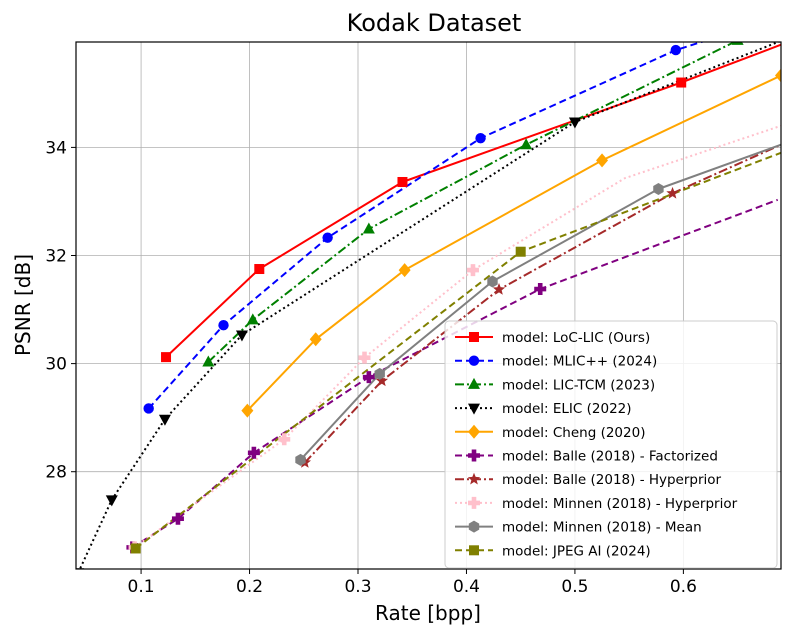 The image size is (793, 638). What do you see at coordinates (574, 587) in the screenshot?
I see `x-tick-label: 0.5` at bounding box center [574, 587].